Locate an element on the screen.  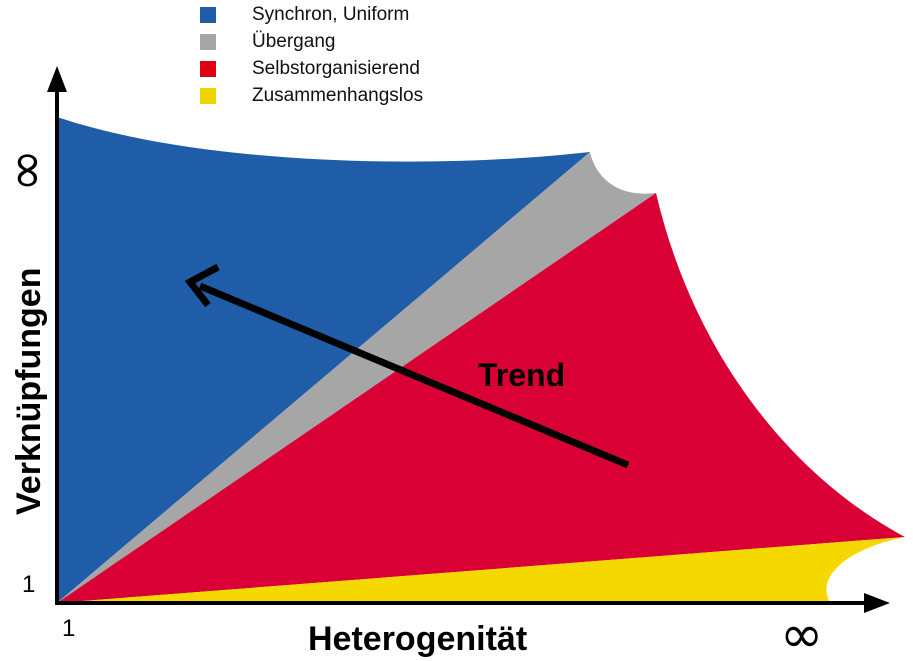
legend-item: Übergang is located at coordinates (267, 42).